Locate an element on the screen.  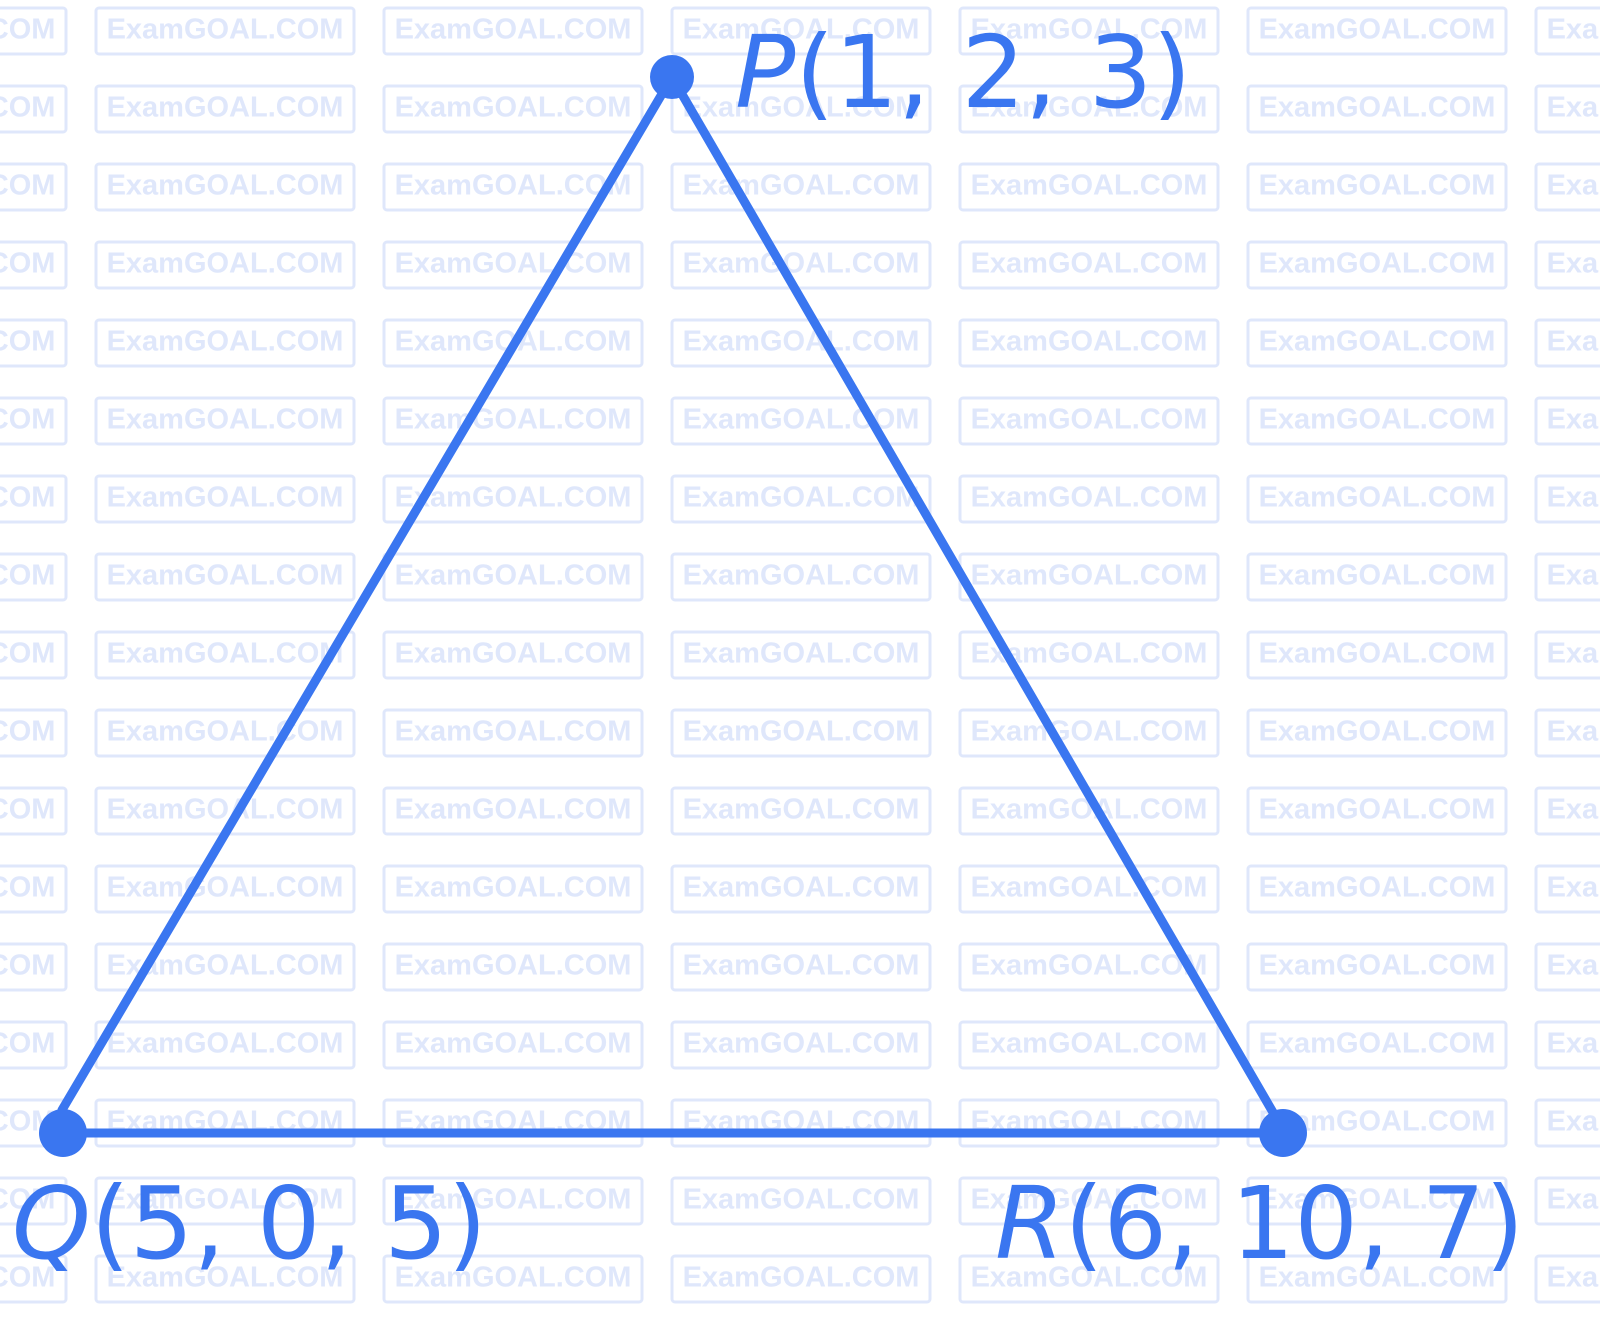
label-p: P(1, 2, 3) is located at coordinates (963, 72).